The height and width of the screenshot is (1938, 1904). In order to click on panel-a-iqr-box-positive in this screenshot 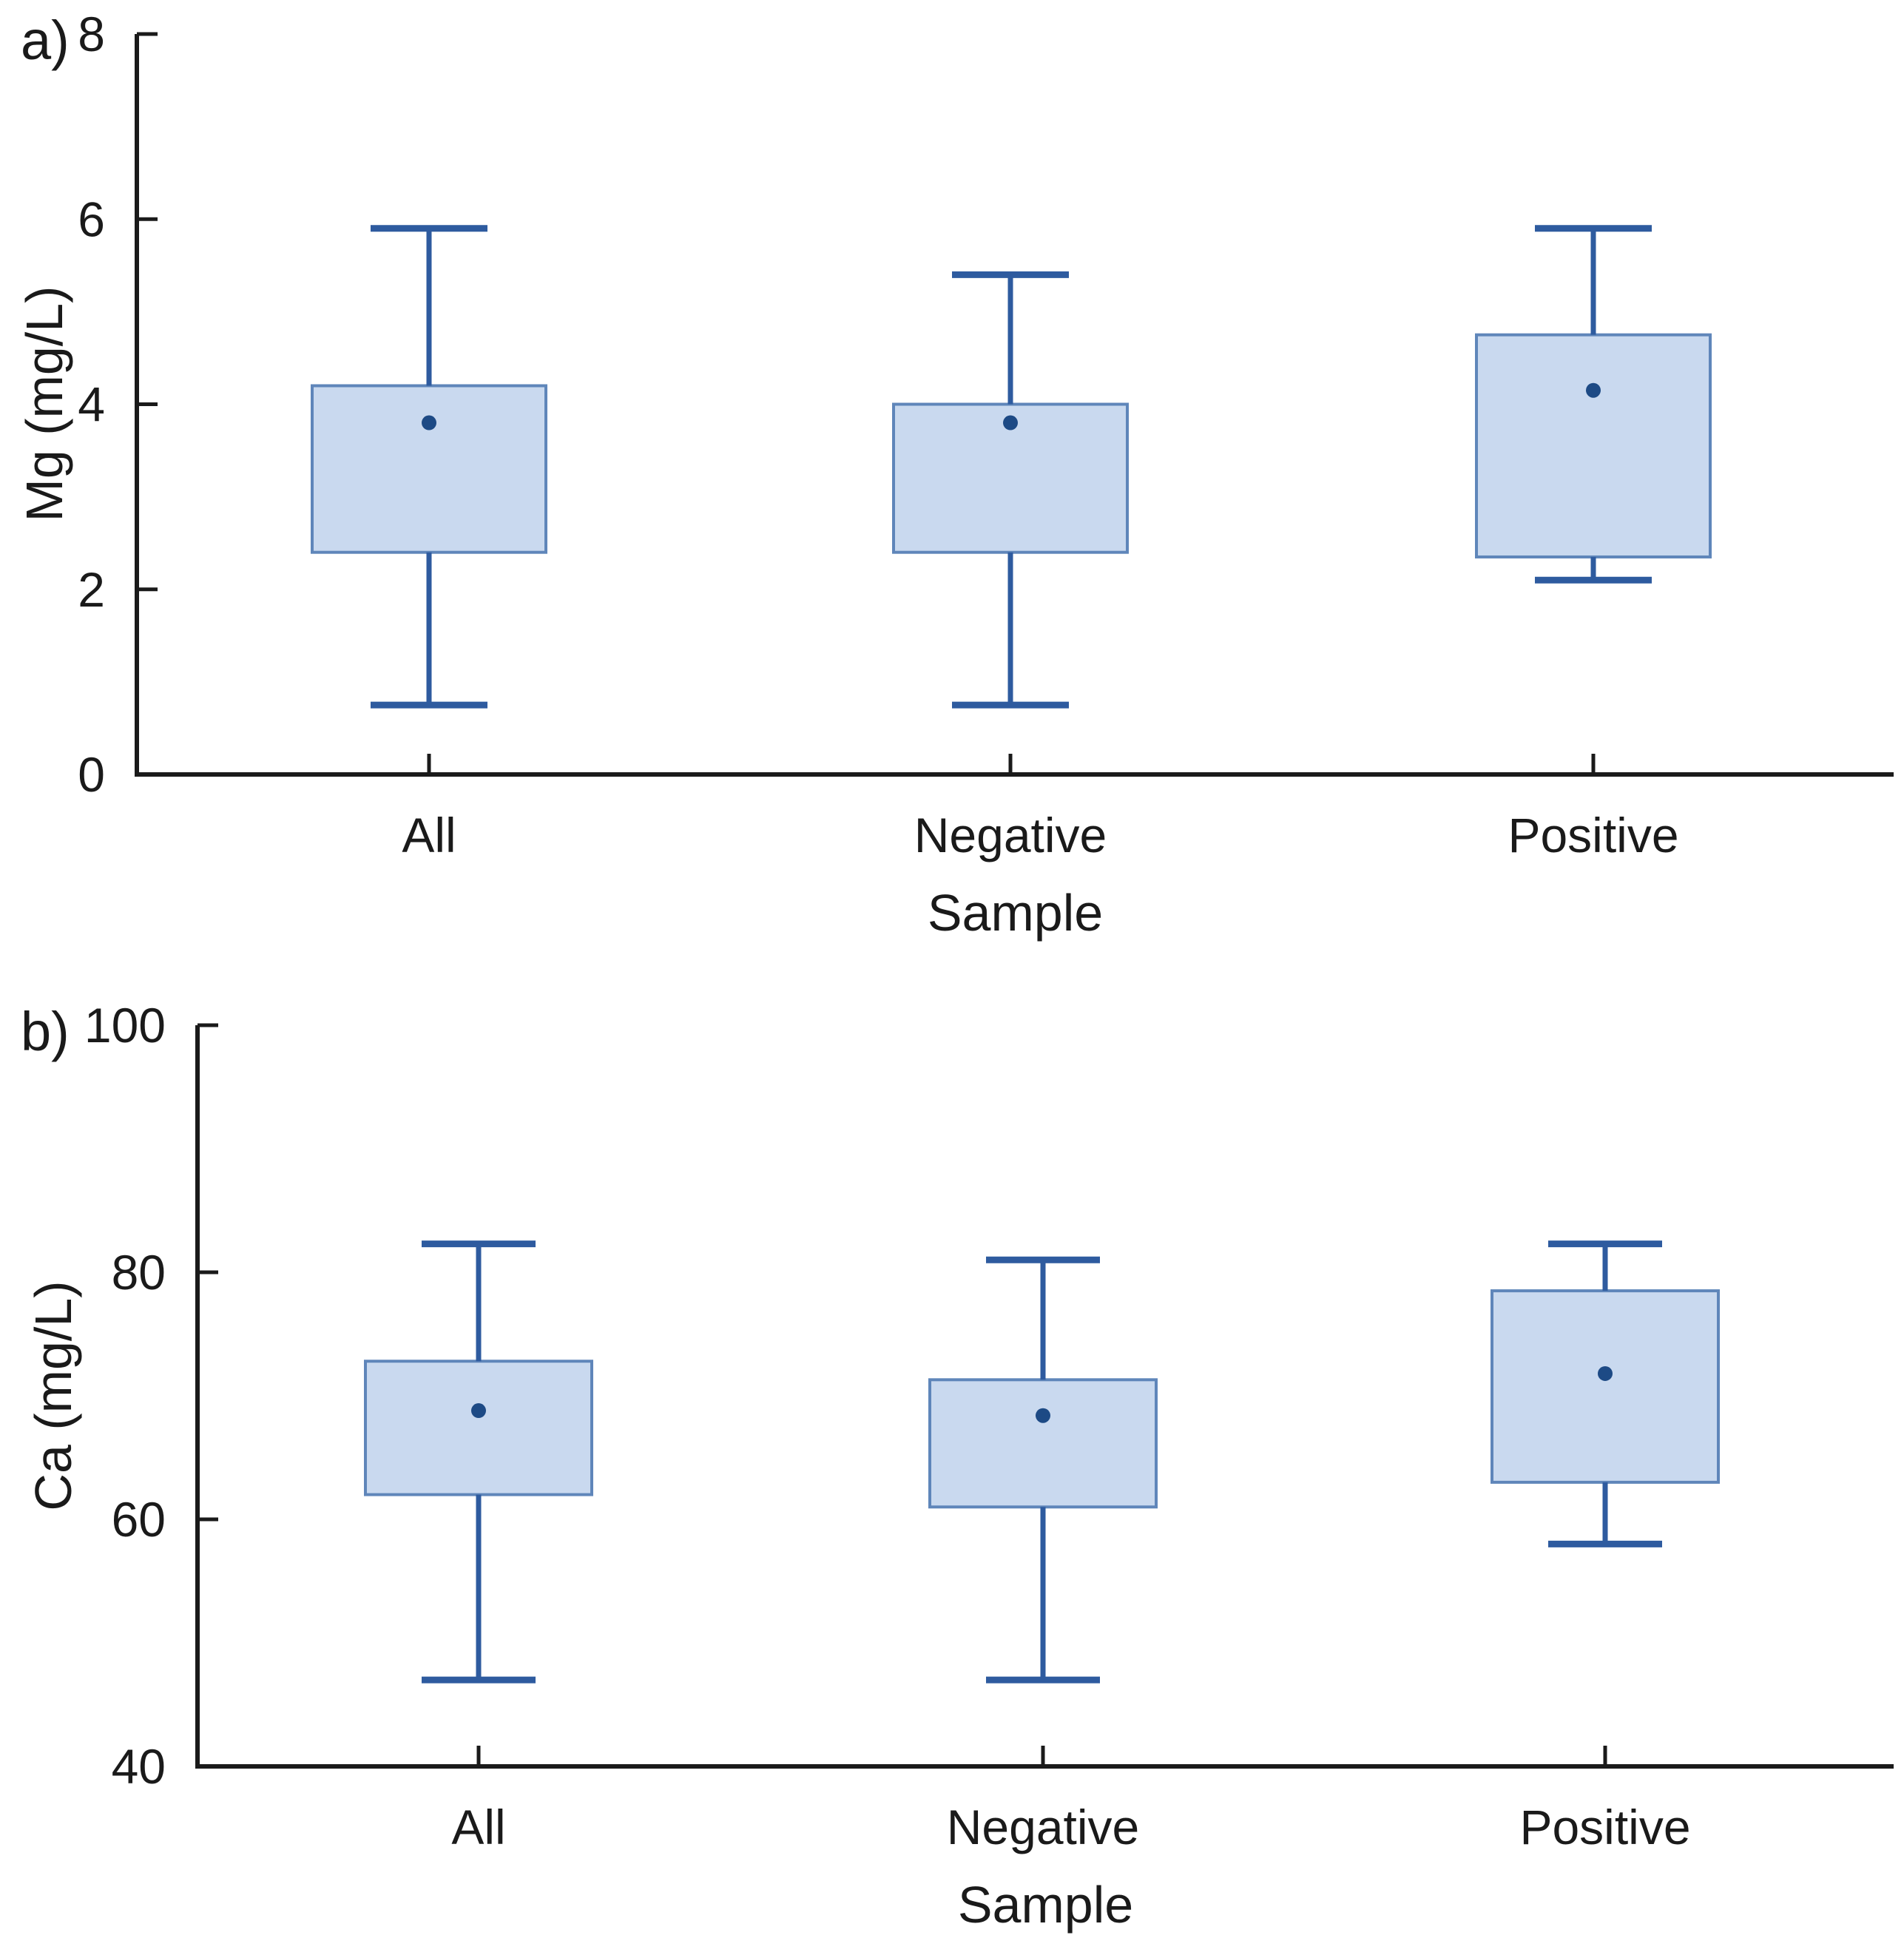, I will do `click(1594, 445)`.